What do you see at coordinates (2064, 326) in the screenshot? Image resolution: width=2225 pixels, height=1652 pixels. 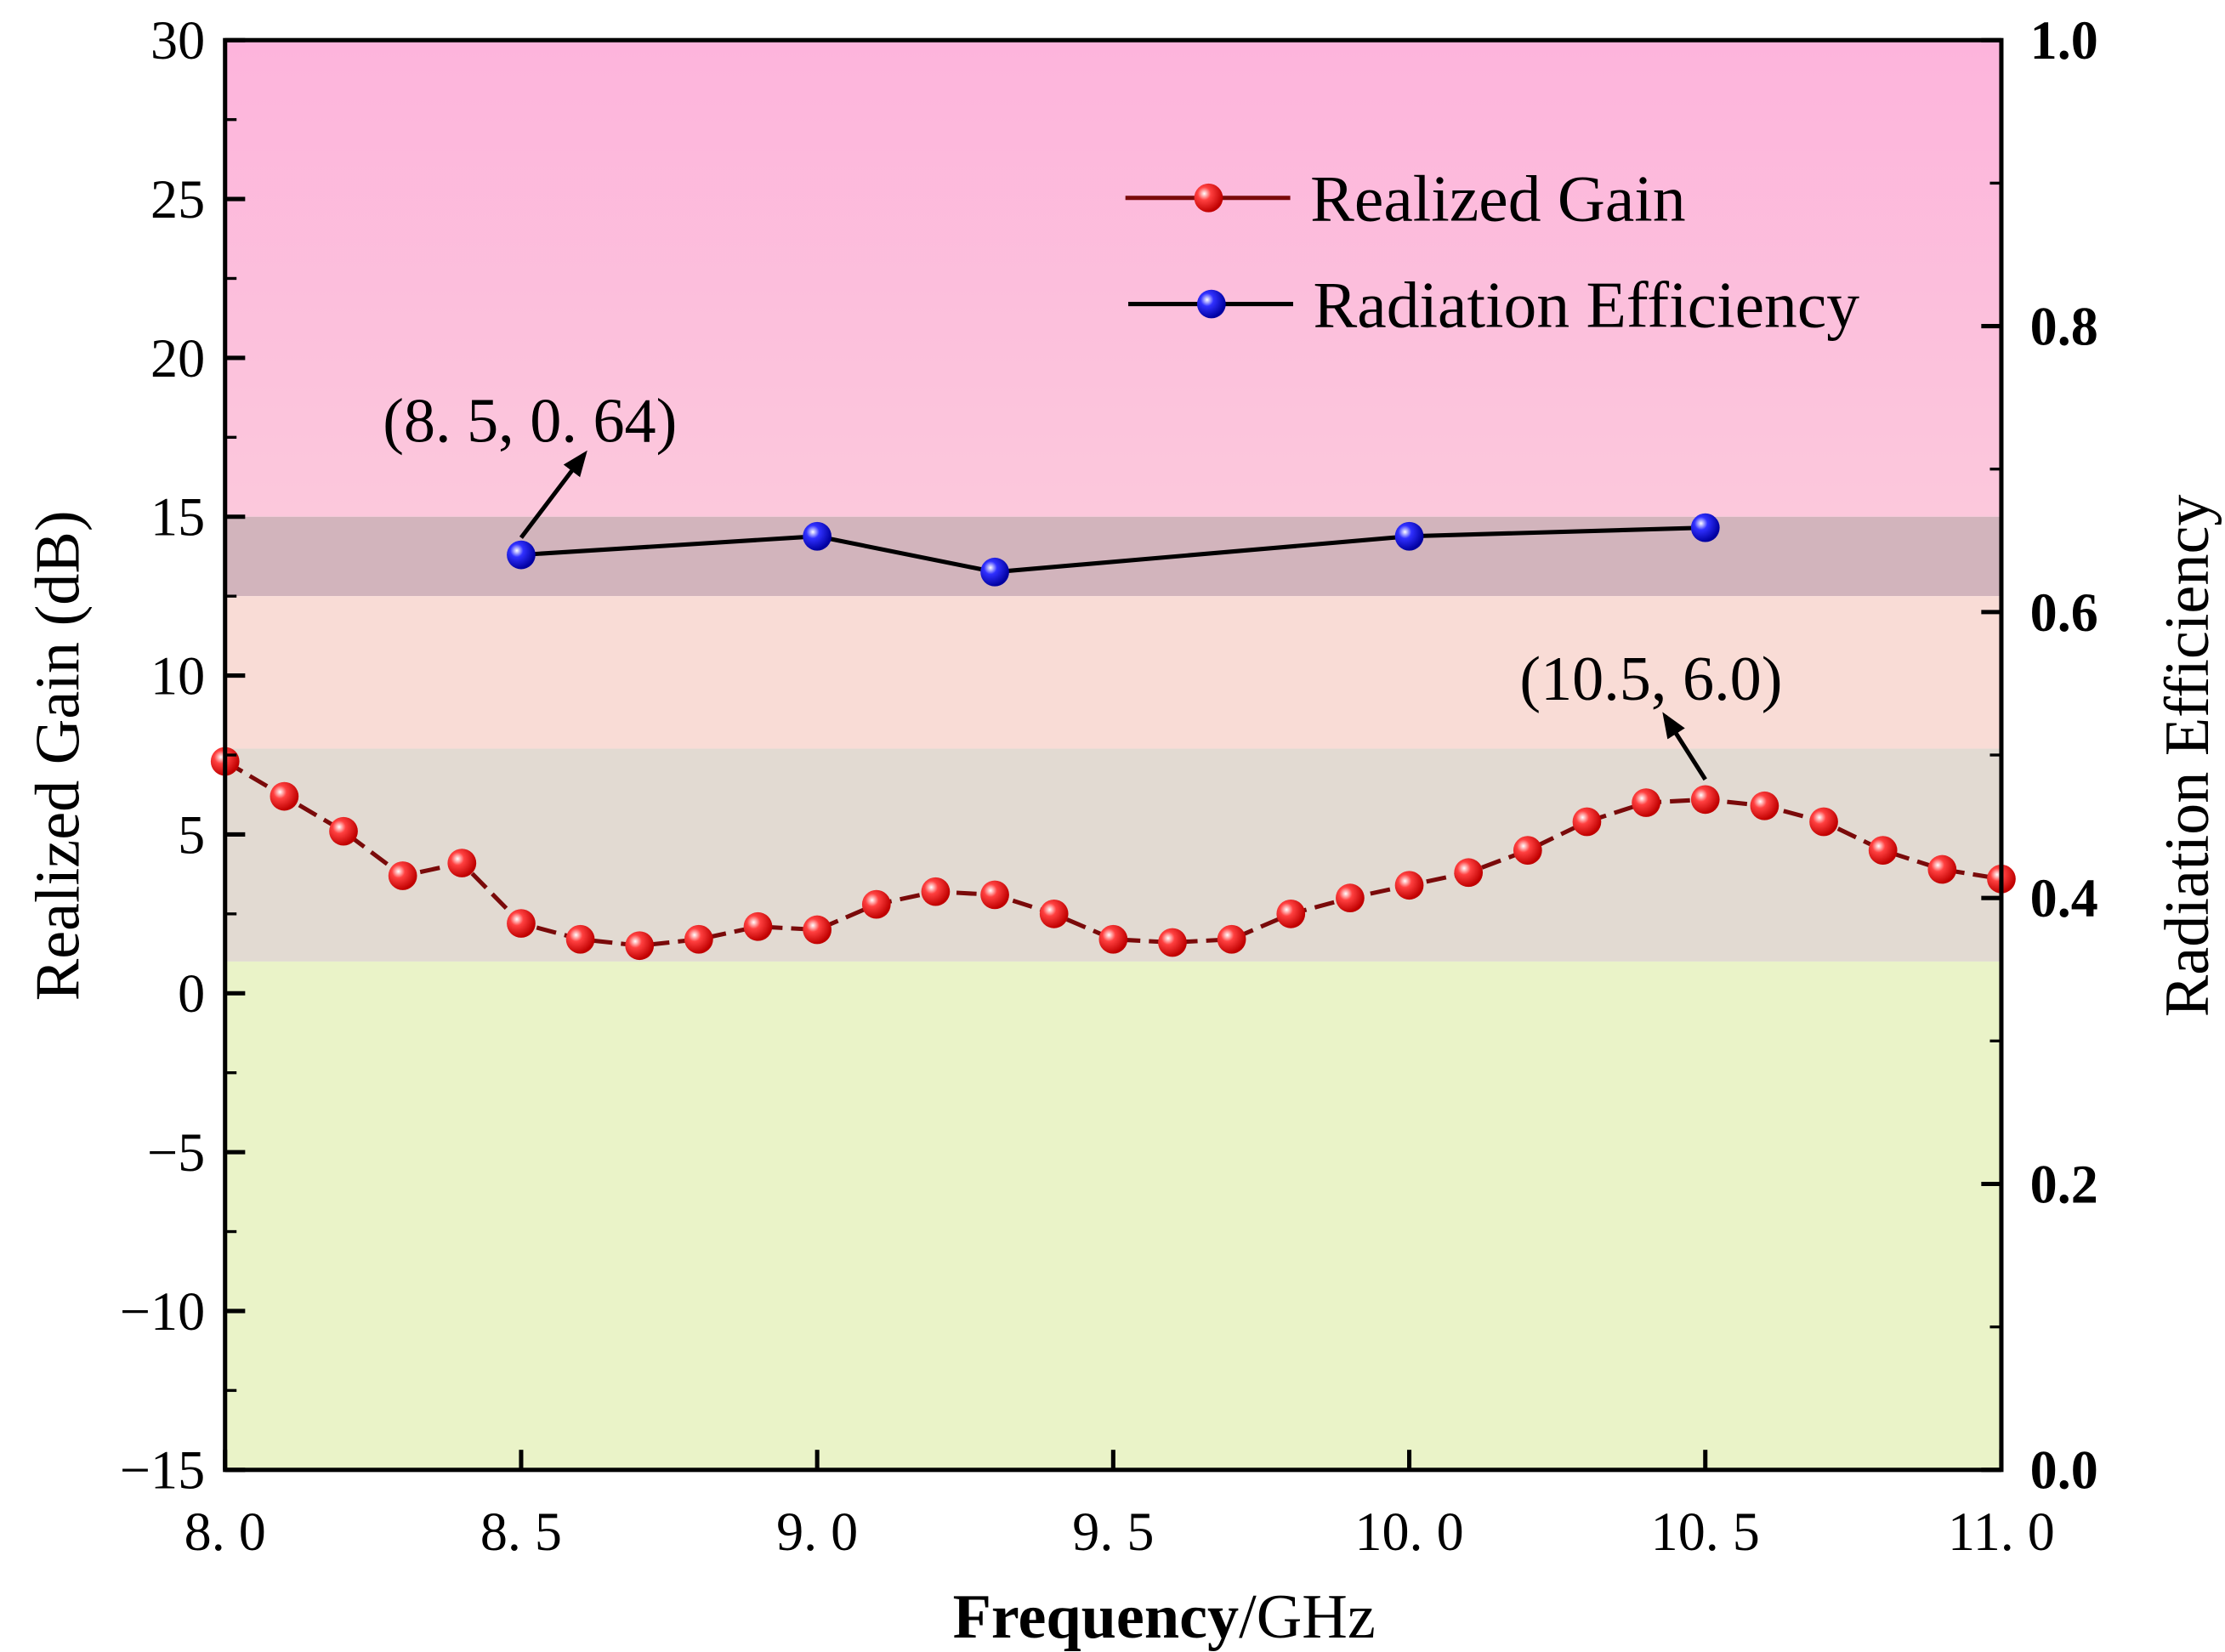 I see `y2-tick-label: 0.8` at bounding box center [2064, 326].